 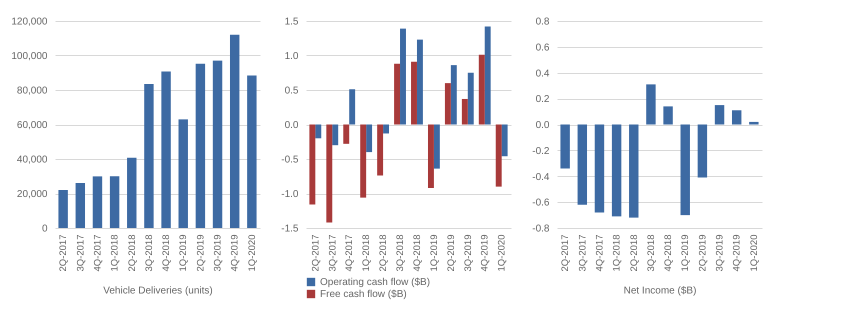 I want to click on y-tick-label: 0, so click(x=45, y=229).